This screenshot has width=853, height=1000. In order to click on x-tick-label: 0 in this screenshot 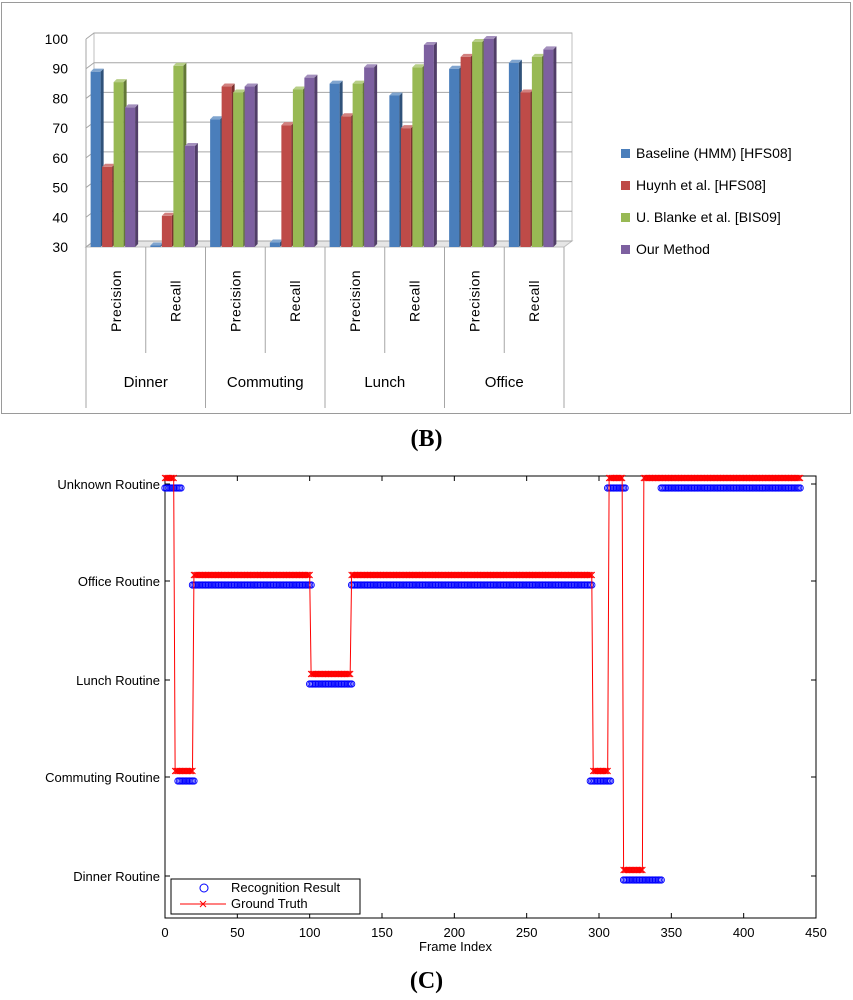, I will do `click(164, 932)`.